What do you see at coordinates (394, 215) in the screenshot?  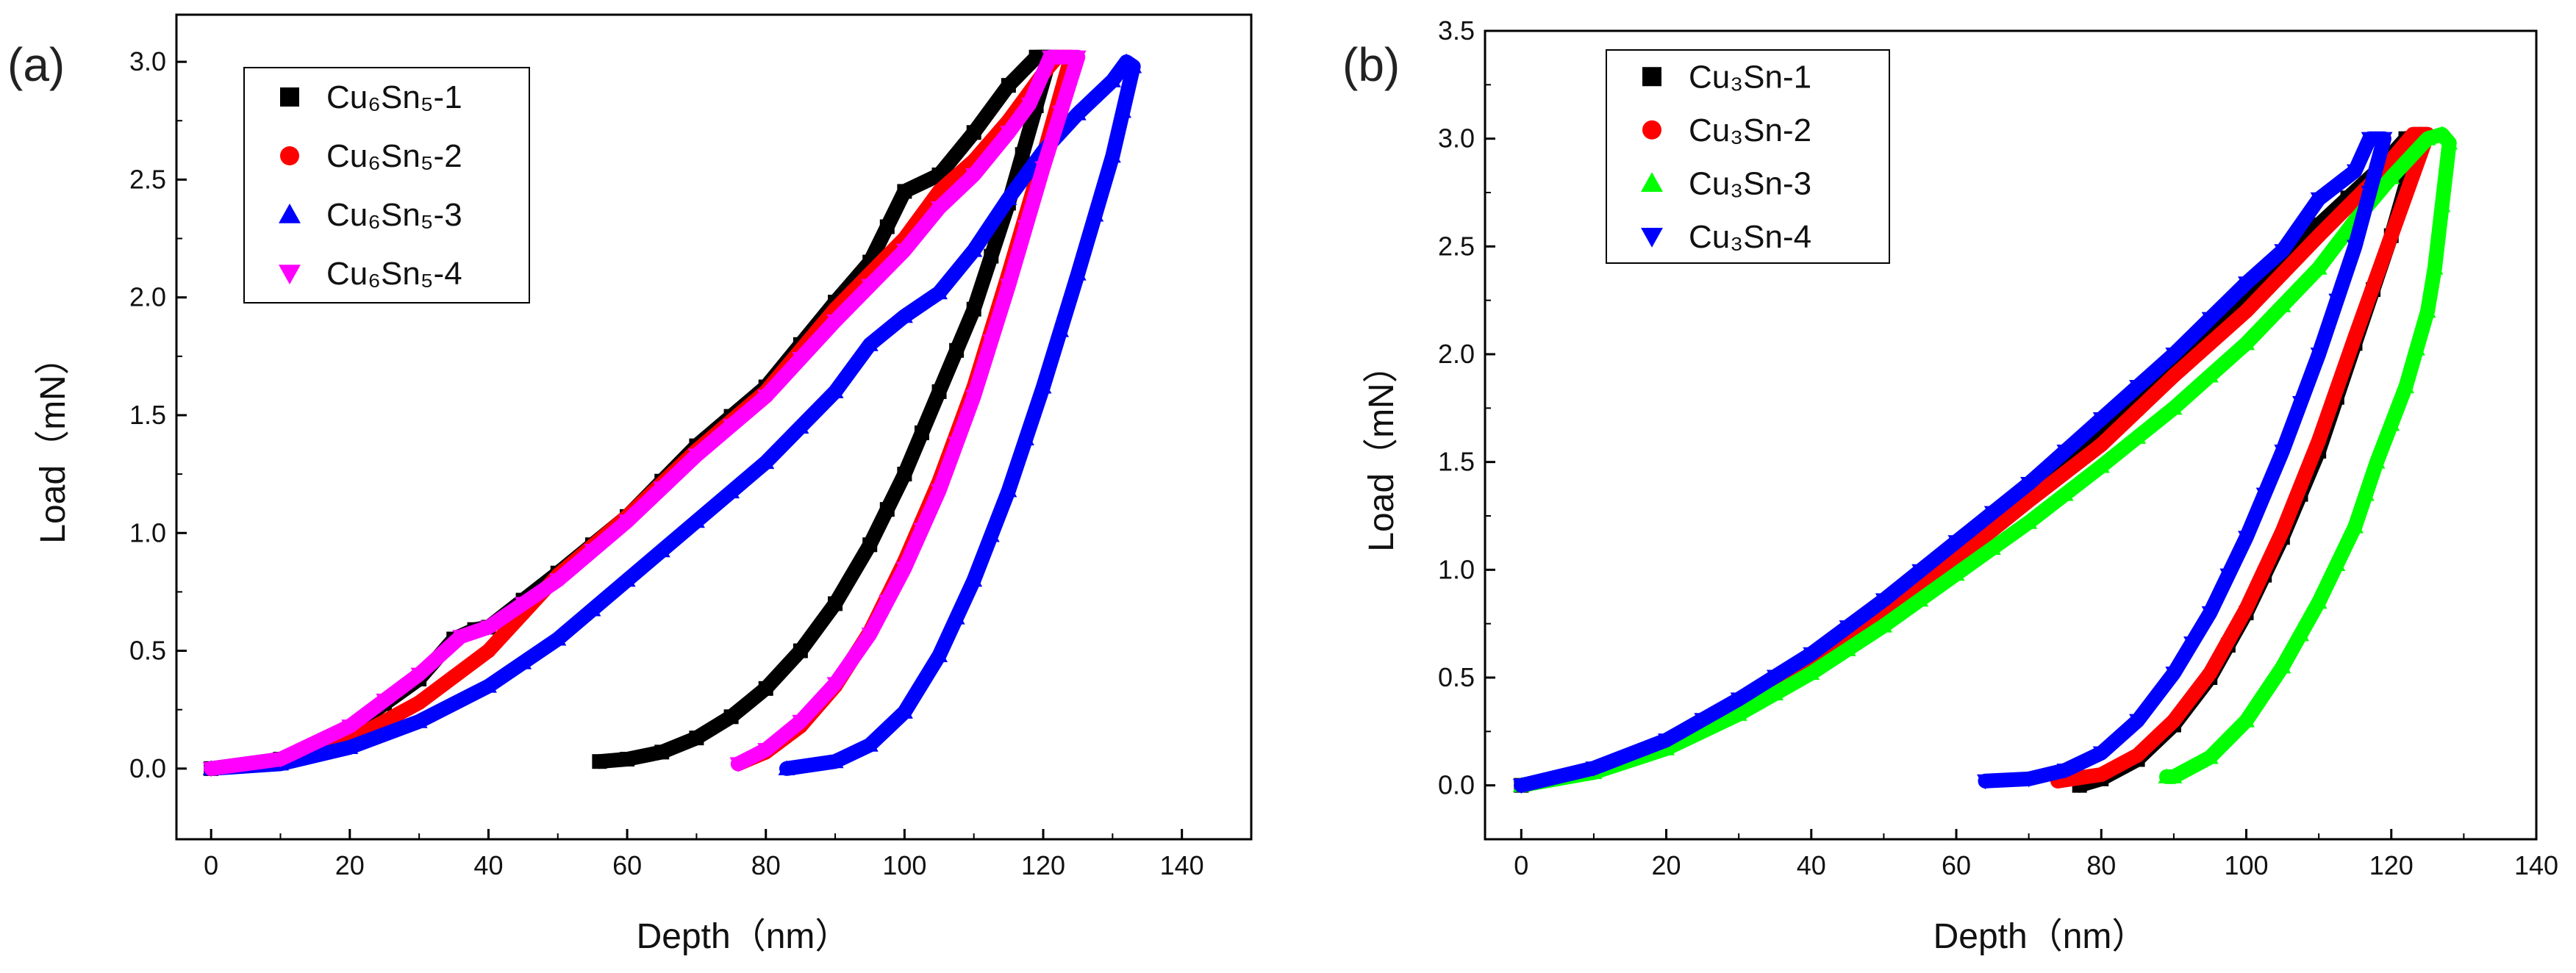 I see `legend-label: Cu₆Sn₅-3` at bounding box center [394, 215].